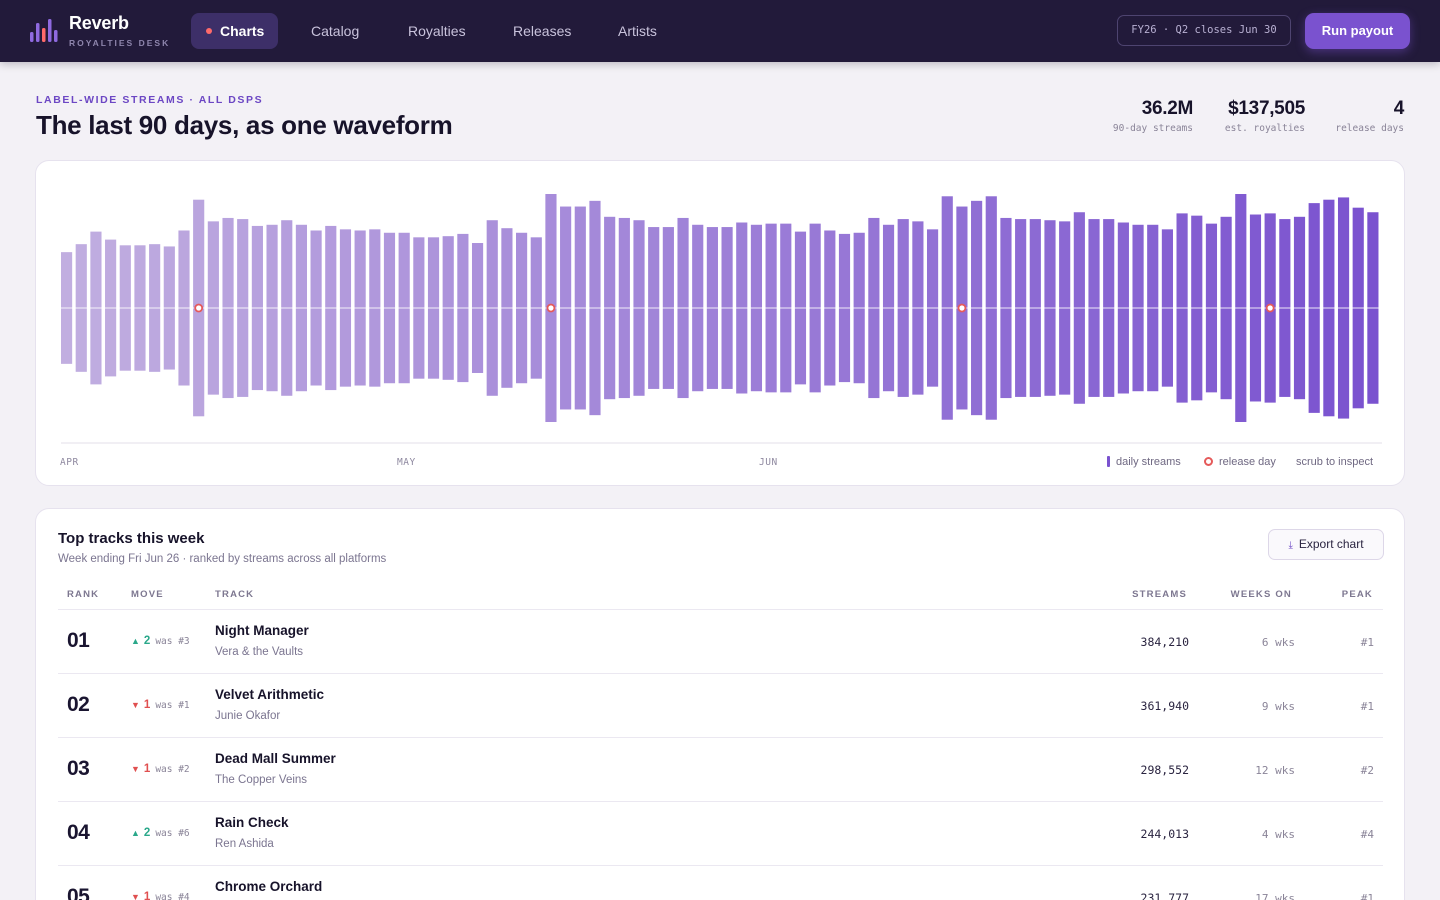 The width and height of the screenshot is (1440, 900). What do you see at coordinates (235, 31) in the screenshot?
I see `nav-charts: Charts` at bounding box center [235, 31].